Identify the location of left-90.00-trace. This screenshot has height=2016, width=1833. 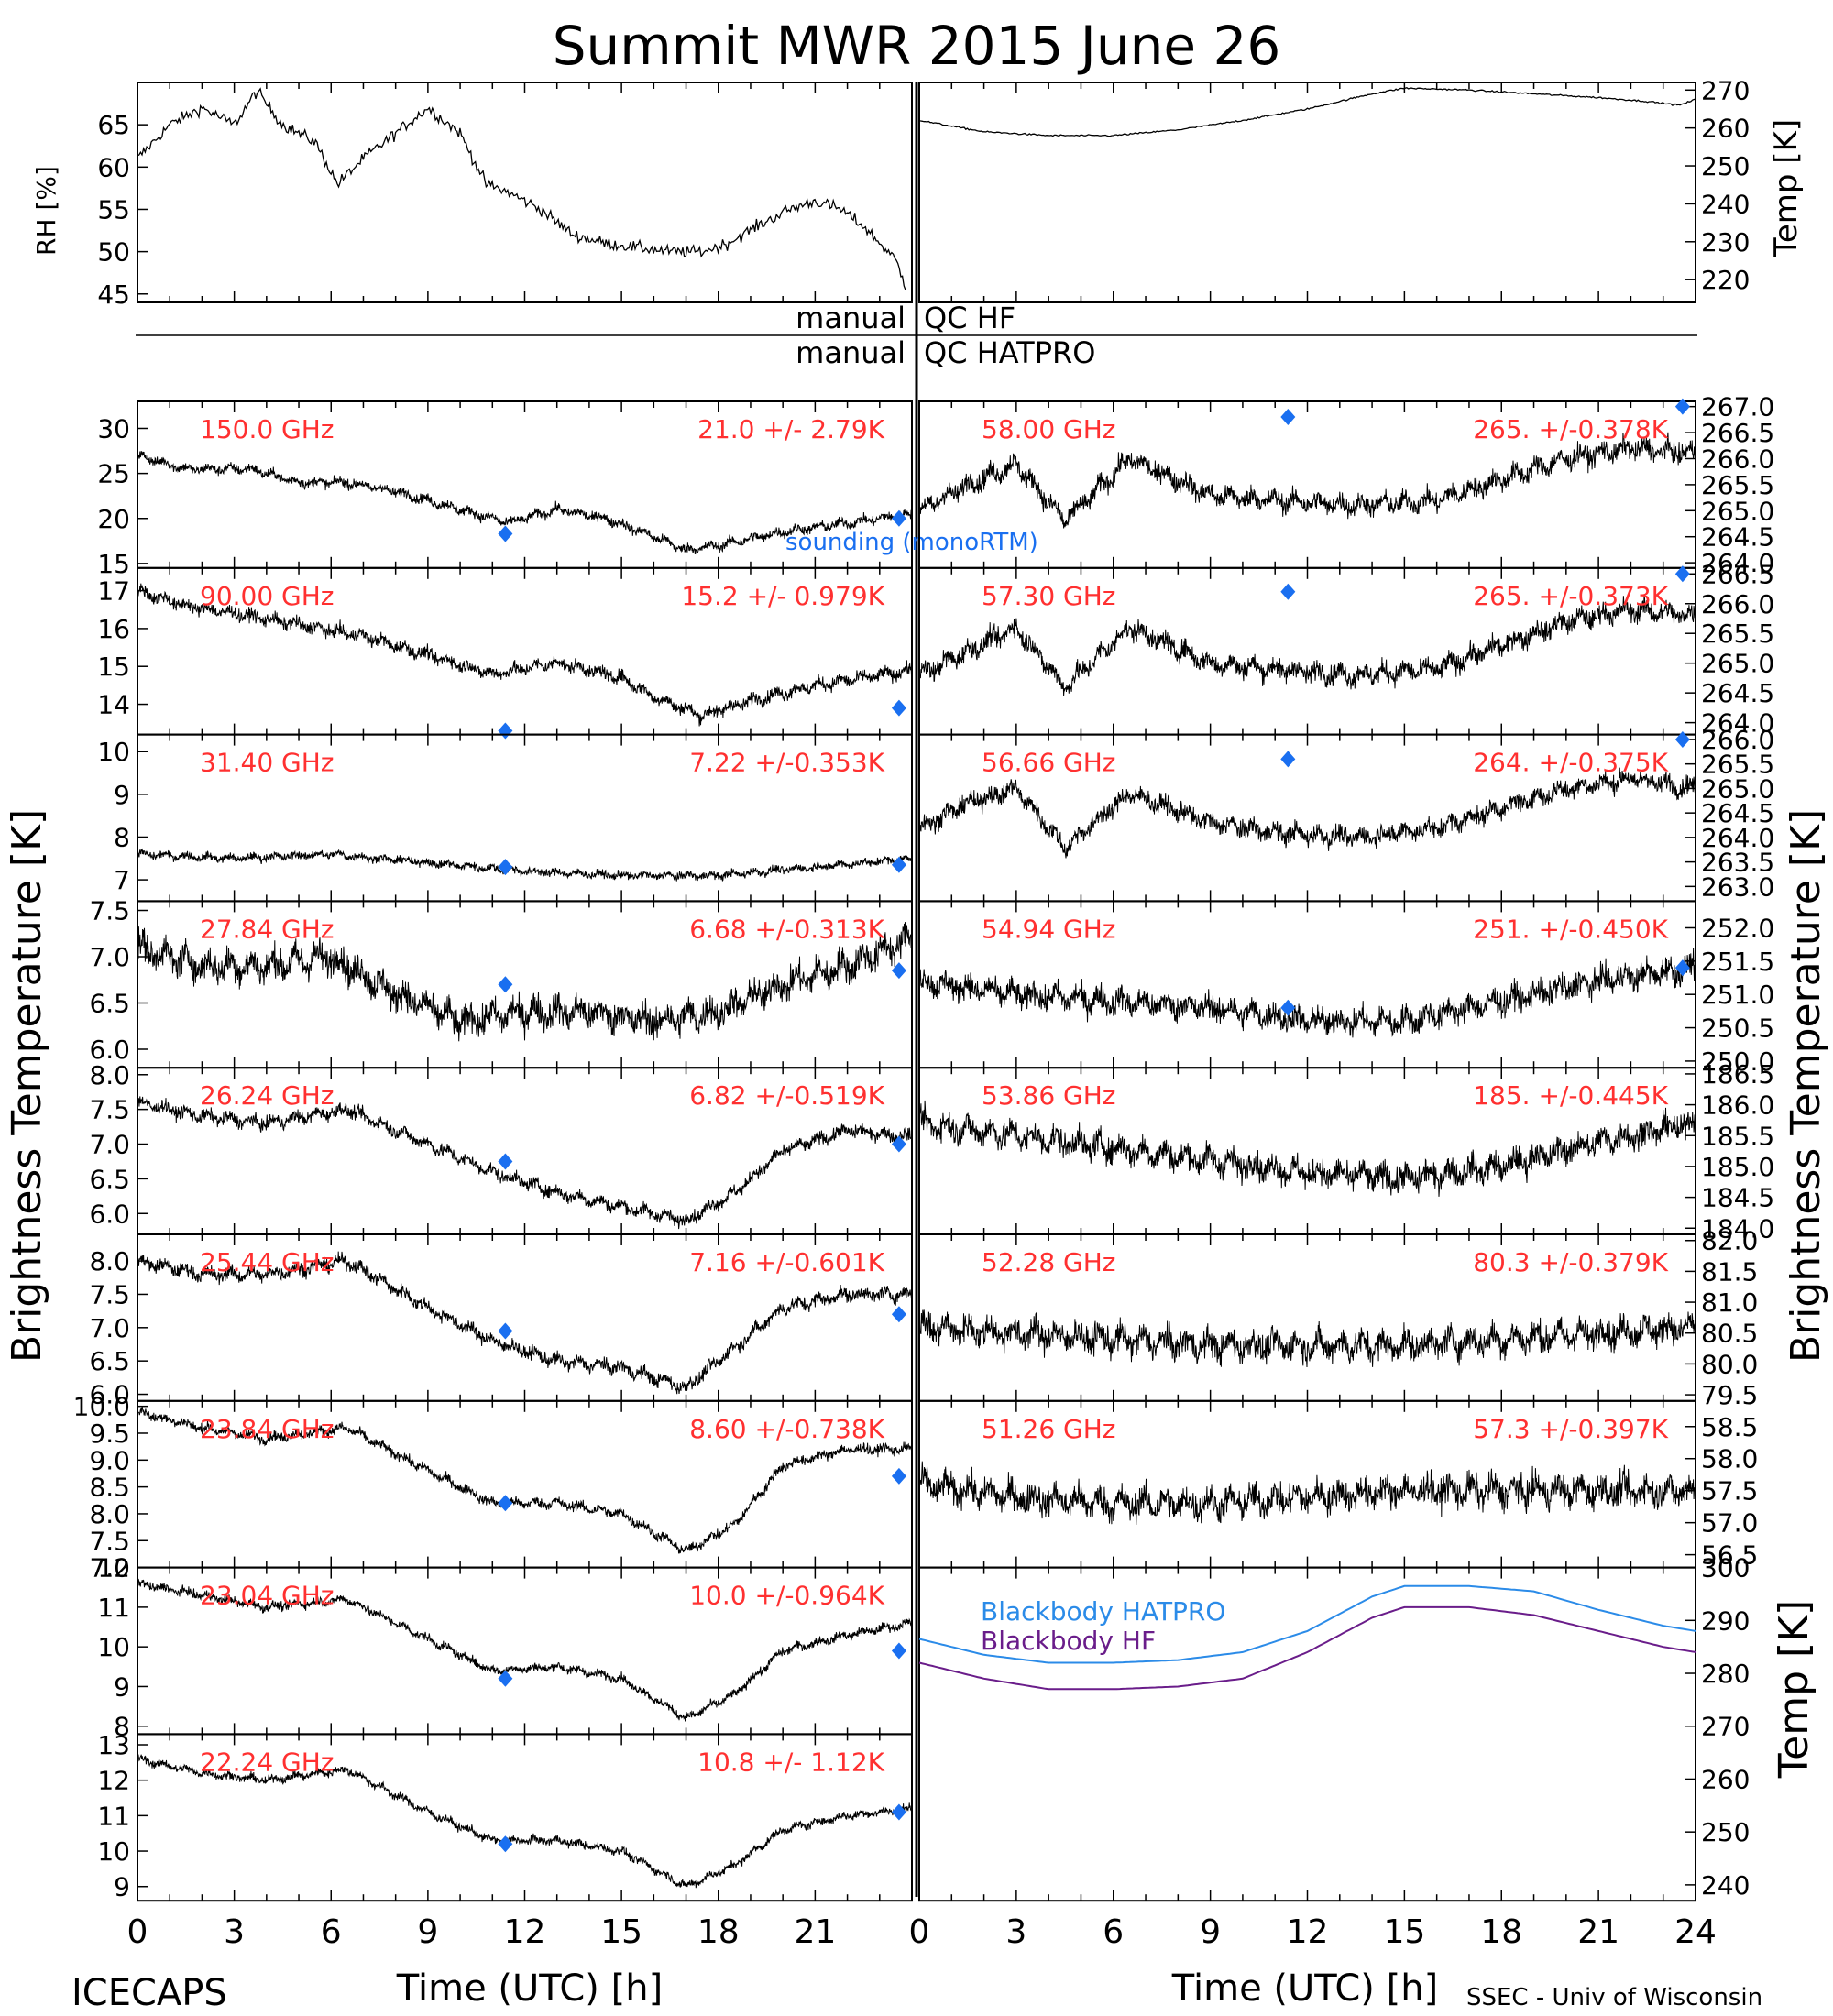
(525, 655).